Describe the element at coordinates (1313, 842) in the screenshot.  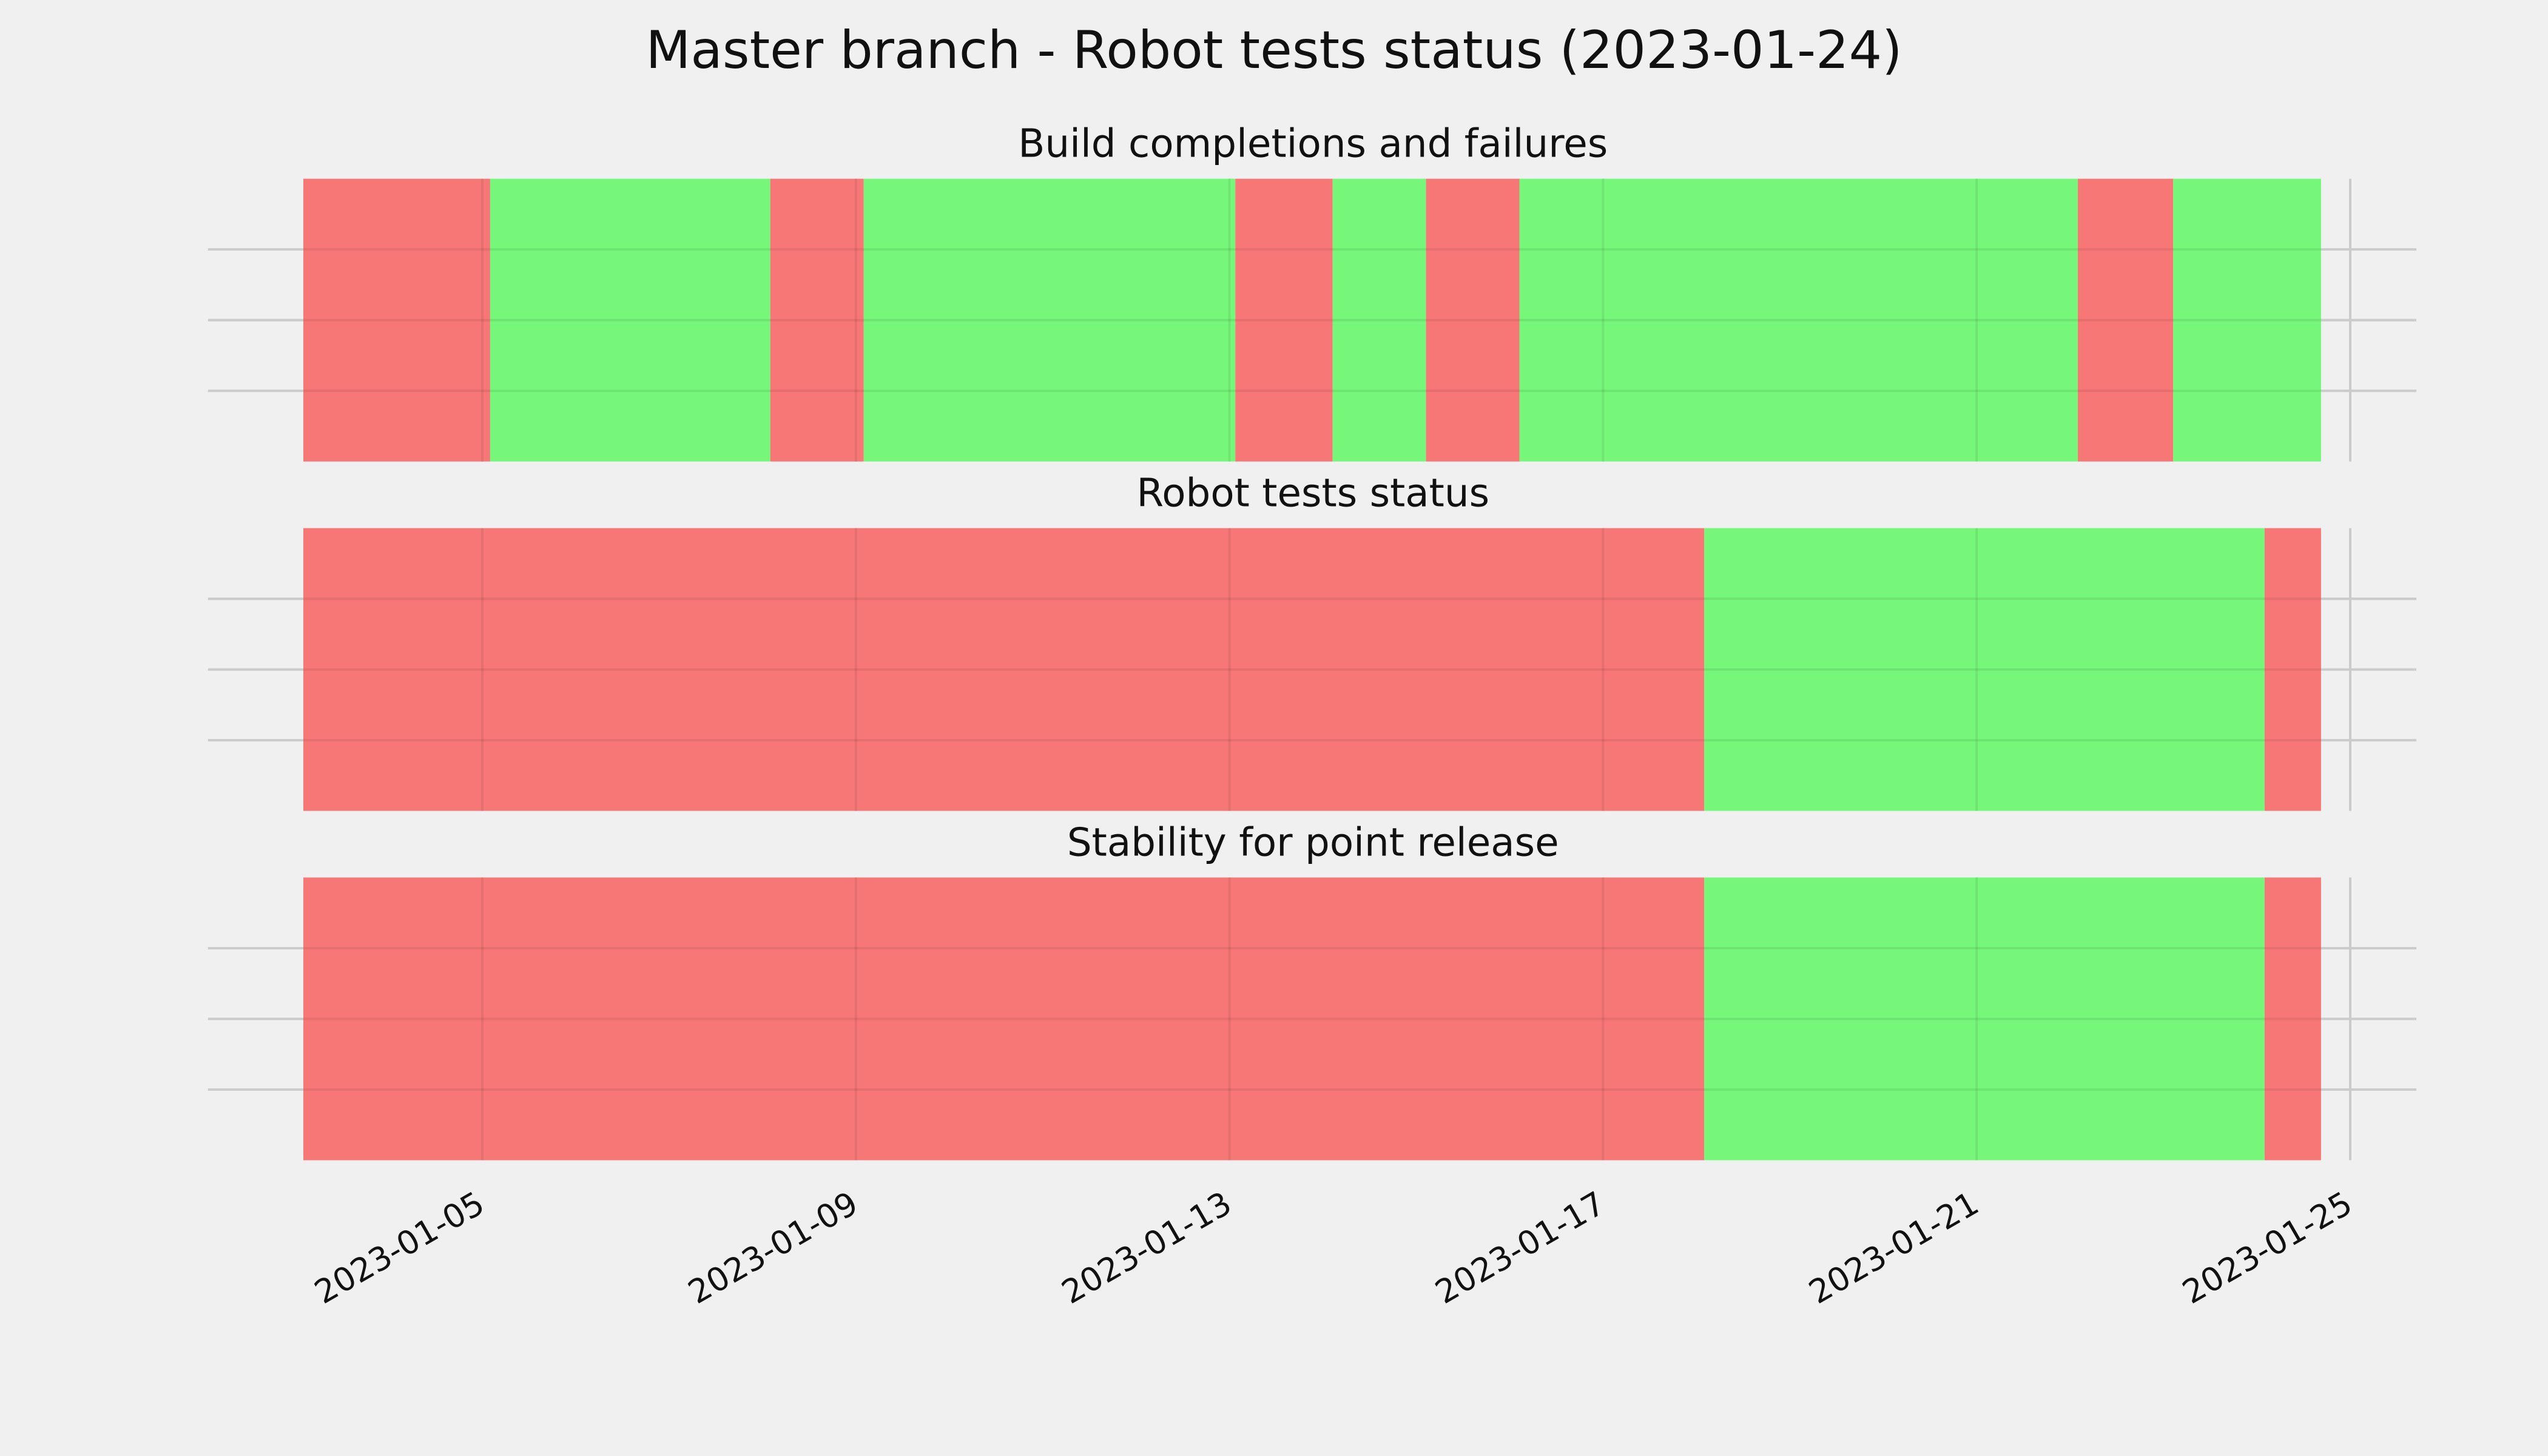
I see `subplot-title: Stability for point release` at that location.